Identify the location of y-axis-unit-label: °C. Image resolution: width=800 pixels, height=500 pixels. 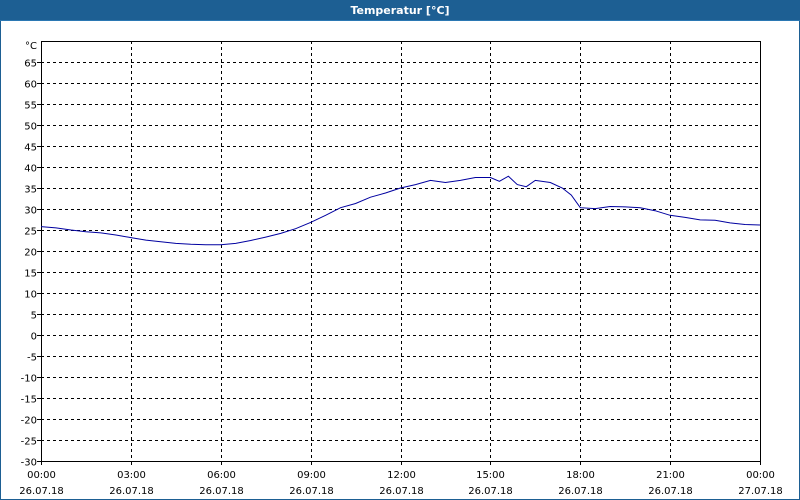
(31, 46).